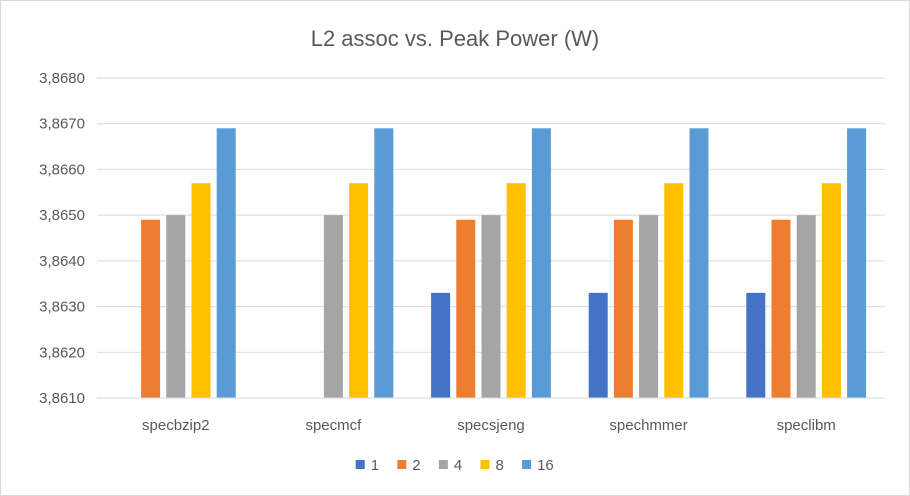  Describe the element at coordinates (806, 425) in the screenshot. I see `x-category-label: speclibm` at that location.